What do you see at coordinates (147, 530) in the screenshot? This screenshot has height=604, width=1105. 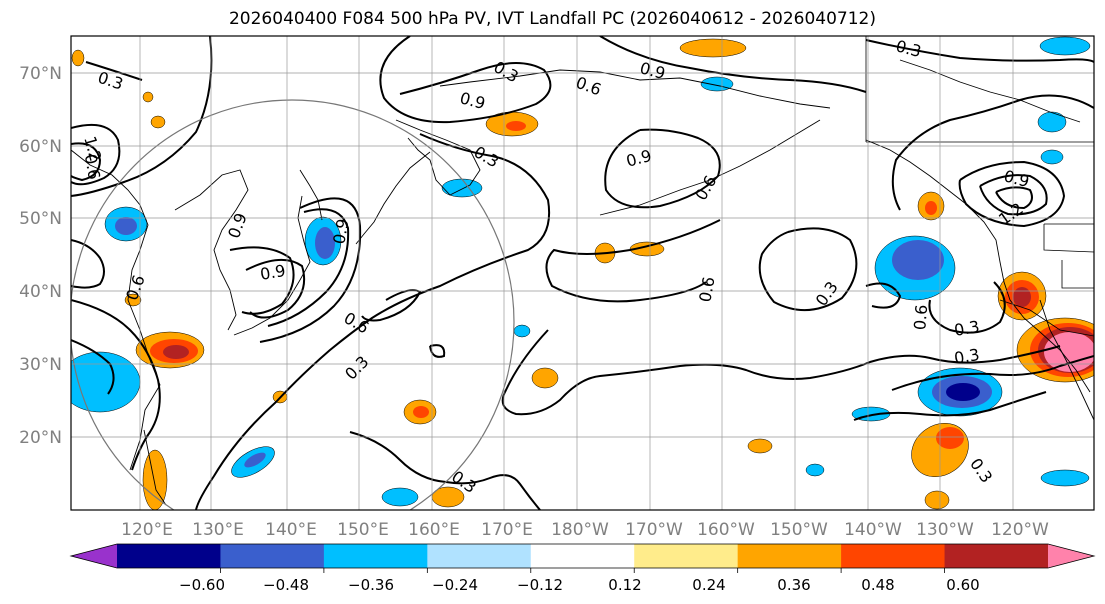 I see `lon-label: 120°E` at bounding box center [147, 530].